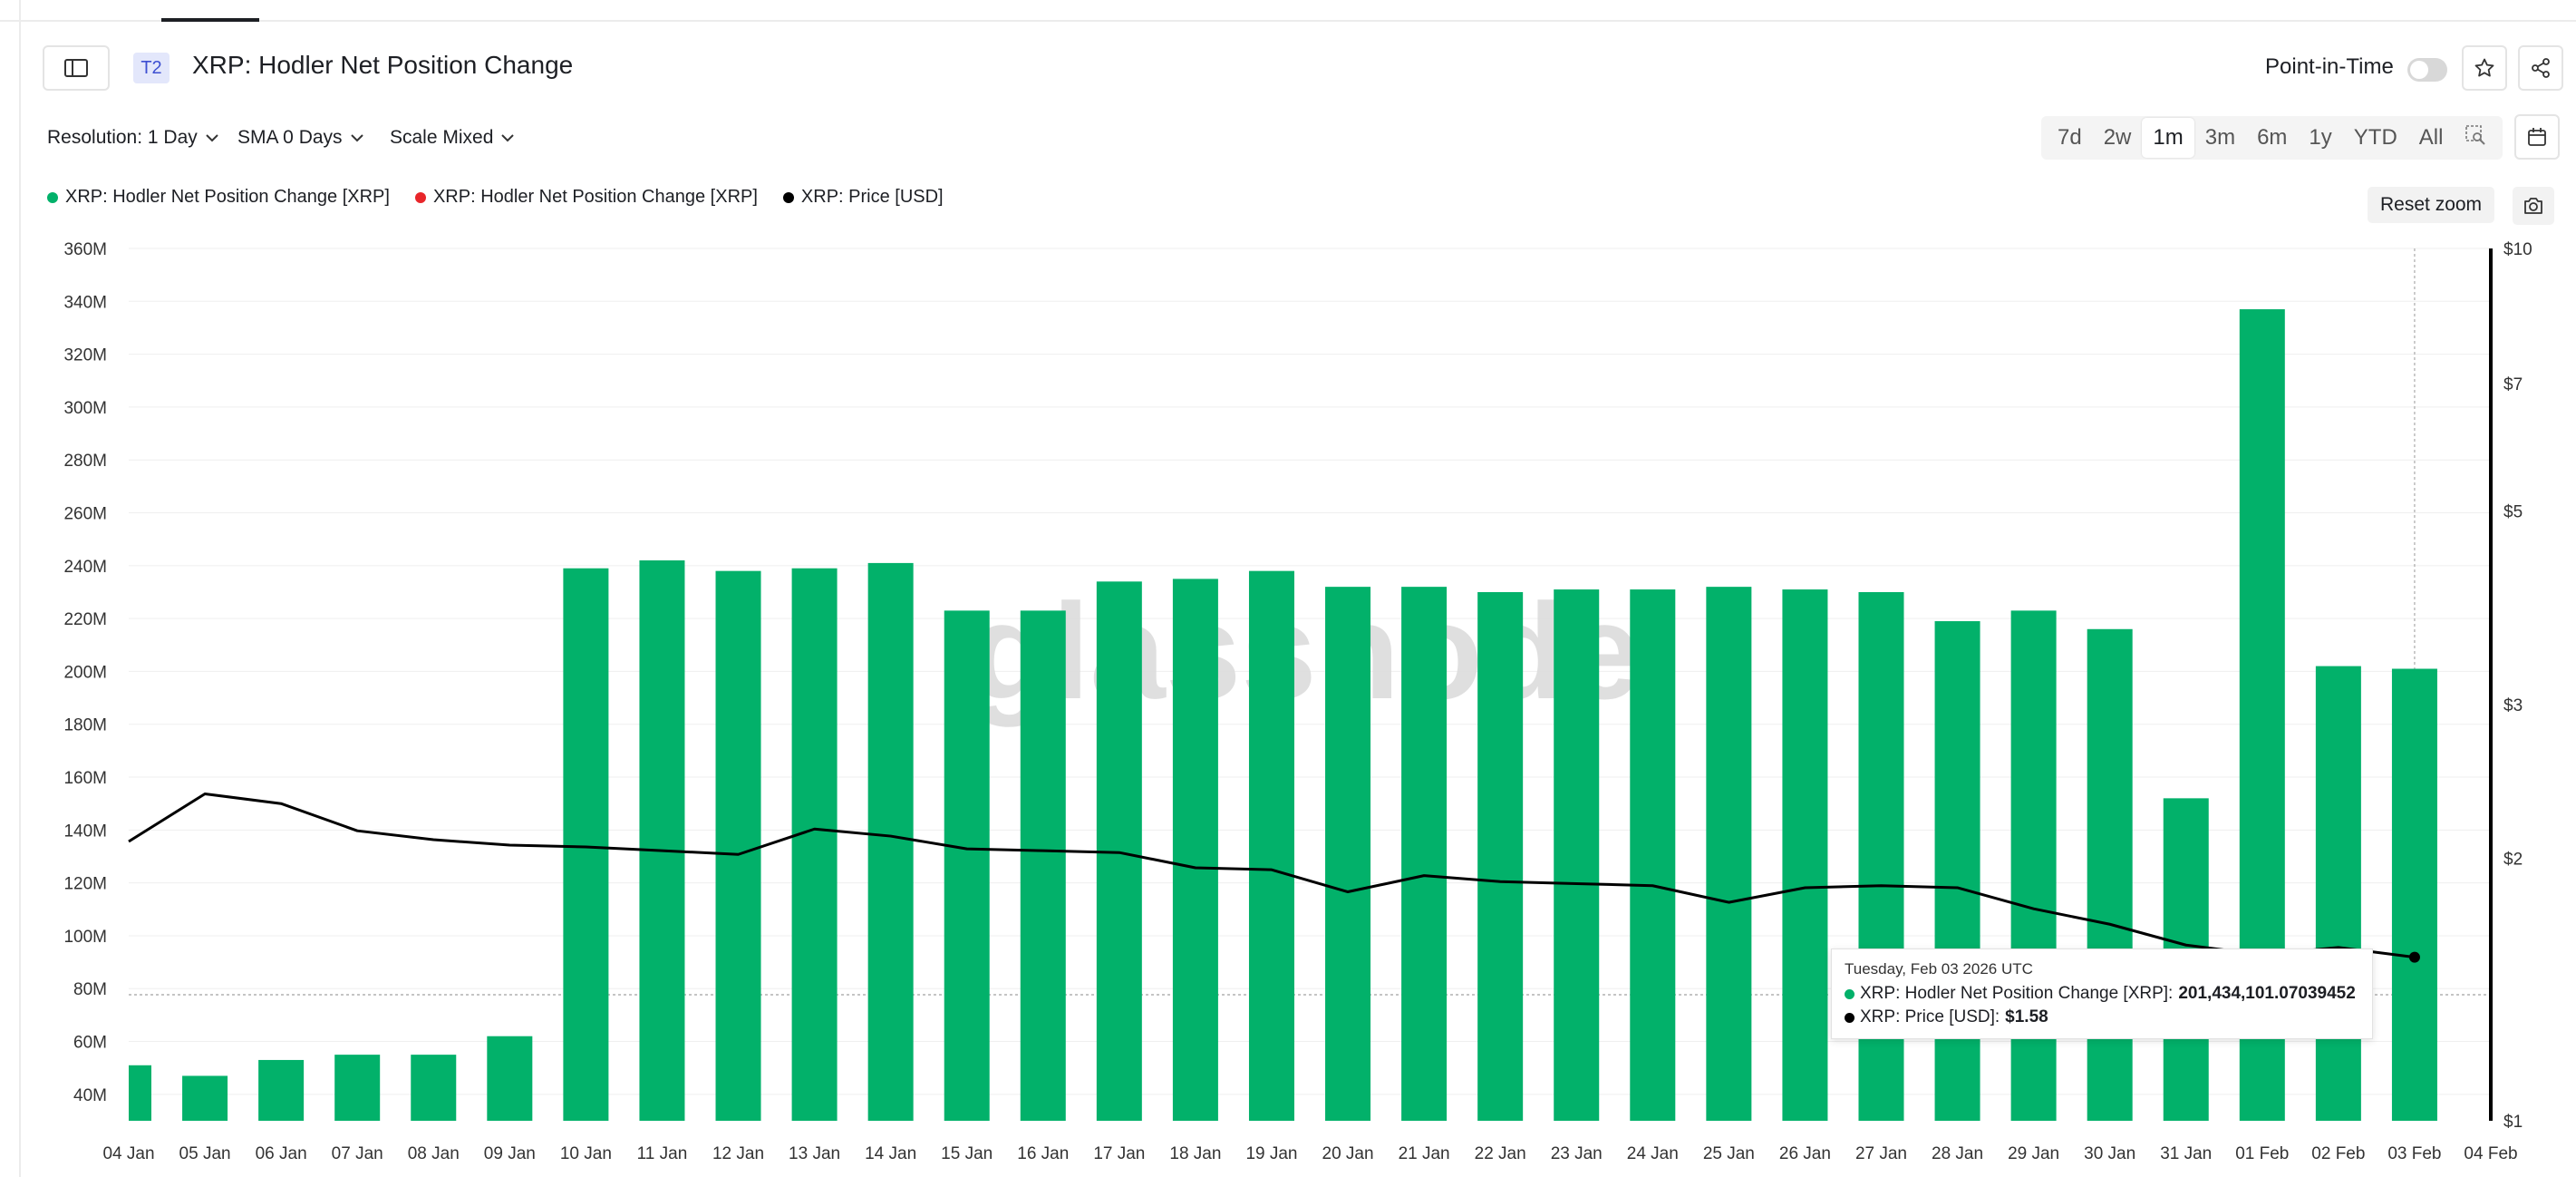  I want to click on y-left-tick-label: 280M, so click(85, 461).